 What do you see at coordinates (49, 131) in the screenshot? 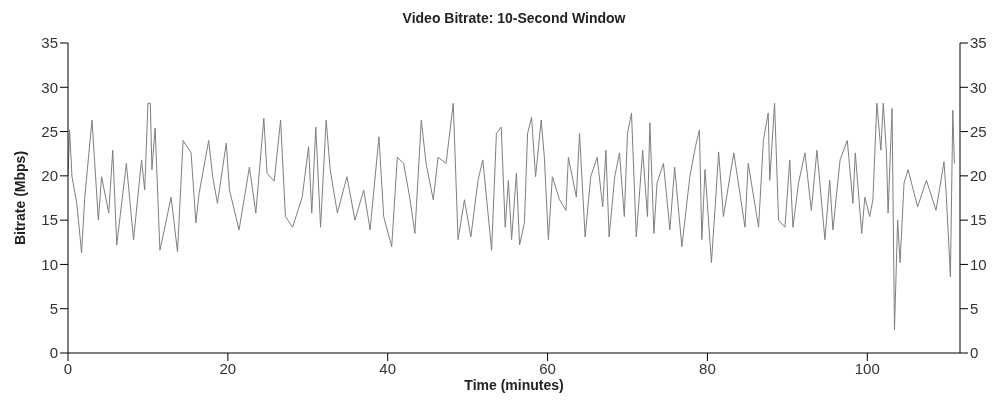
I see `y-tick-label: 25` at bounding box center [49, 131].